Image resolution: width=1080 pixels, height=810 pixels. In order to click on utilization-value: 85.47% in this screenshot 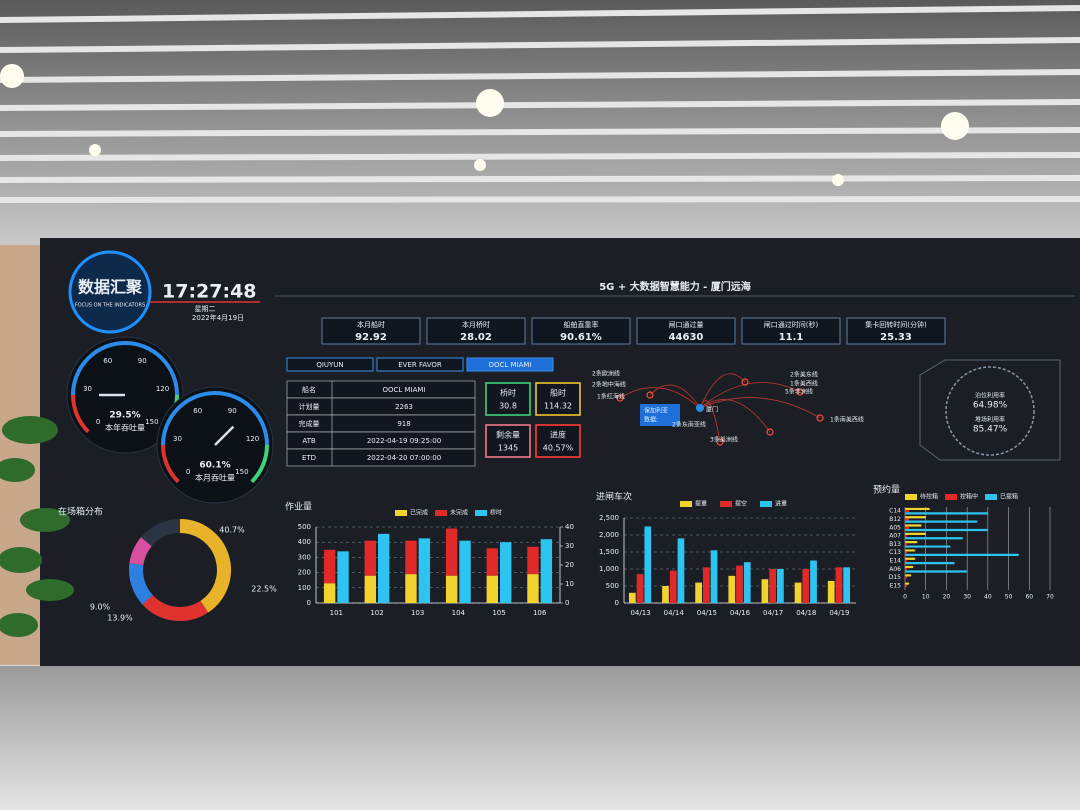, I will do `click(990, 430)`.